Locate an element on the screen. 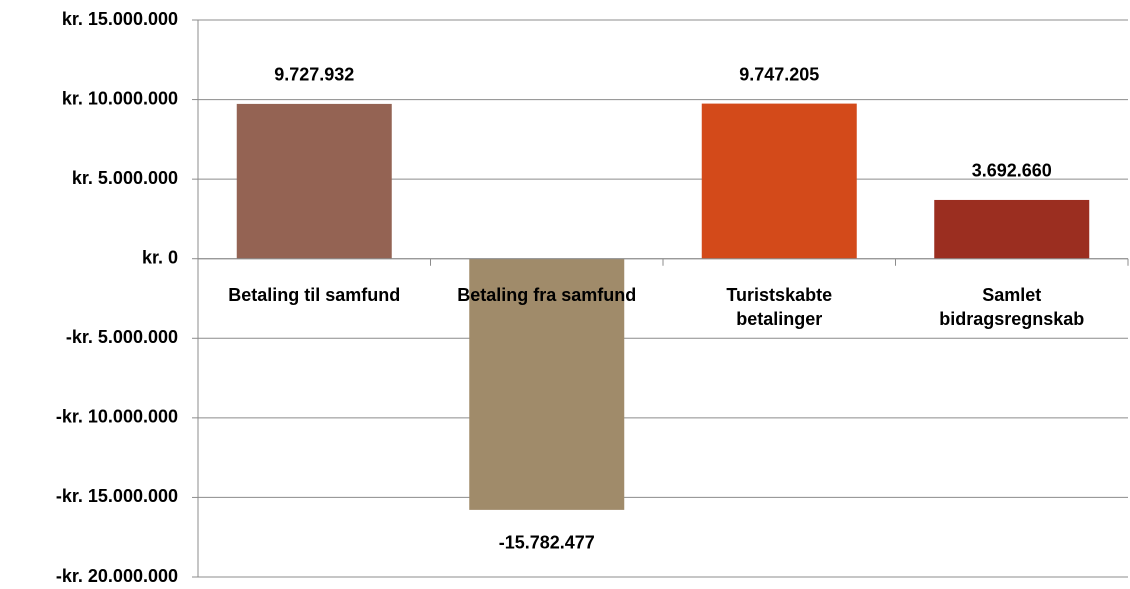 The height and width of the screenshot is (589, 1130). y-tick-label: -kr. 10.000.000 is located at coordinates (117, 417).